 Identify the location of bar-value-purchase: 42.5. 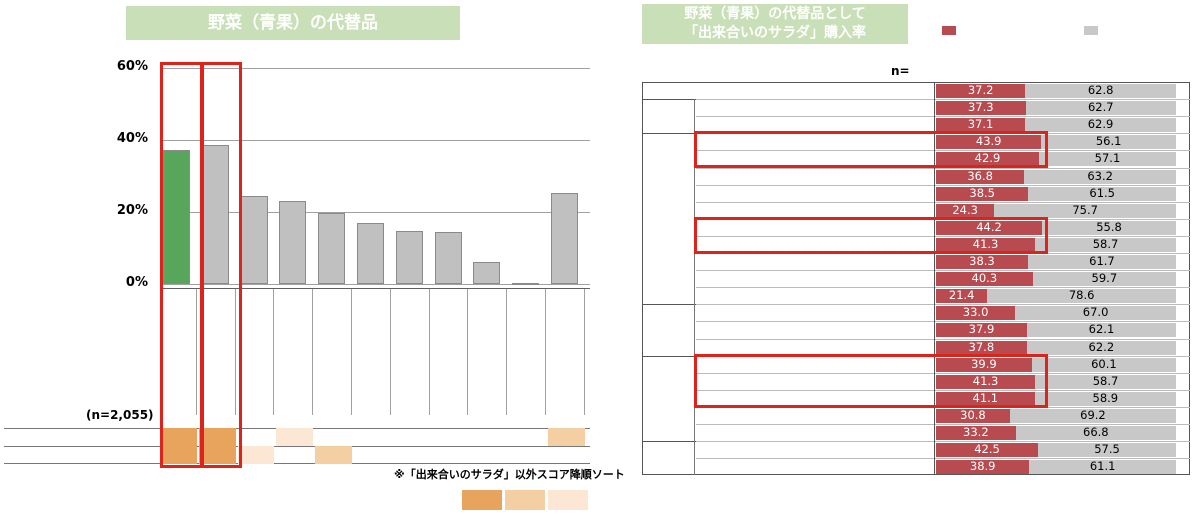
(987, 449).